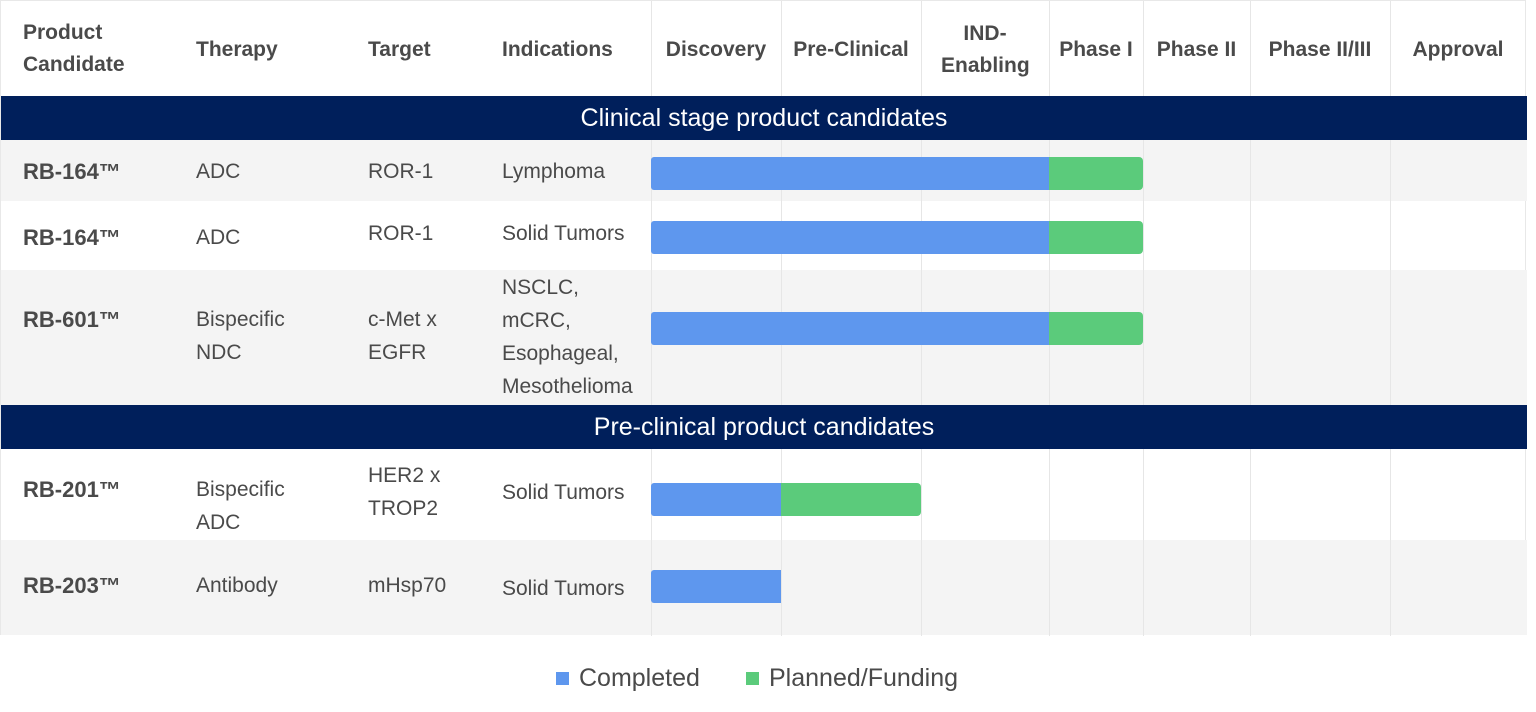 The height and width of the screenshot is (712, 1536). I want to click on legend-planned-label: Planned/Funding, so click(864, 678).